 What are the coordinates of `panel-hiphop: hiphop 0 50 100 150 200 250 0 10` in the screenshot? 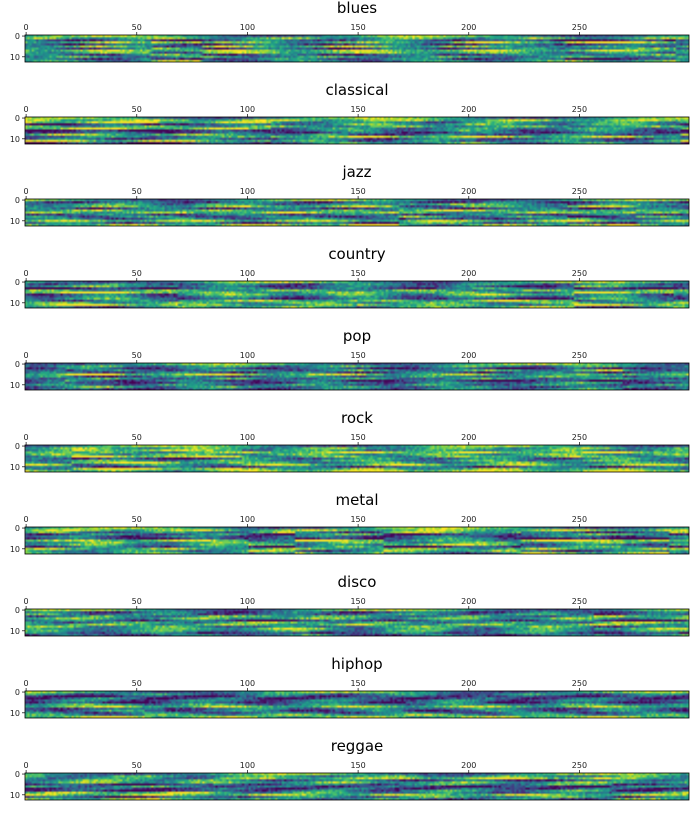 It's located at (350, 697).